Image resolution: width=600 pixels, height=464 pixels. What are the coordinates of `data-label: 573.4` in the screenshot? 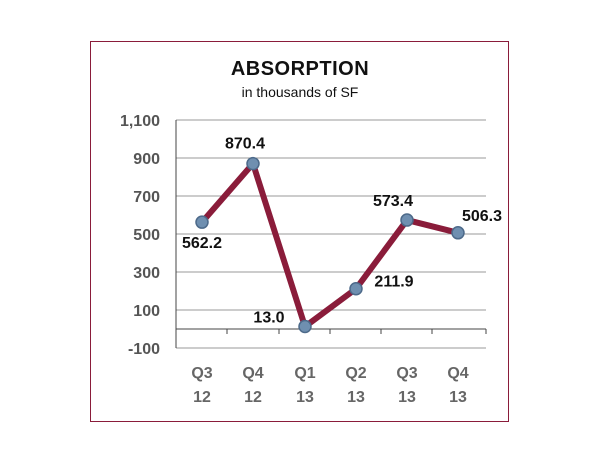 It's located at (393, 201).